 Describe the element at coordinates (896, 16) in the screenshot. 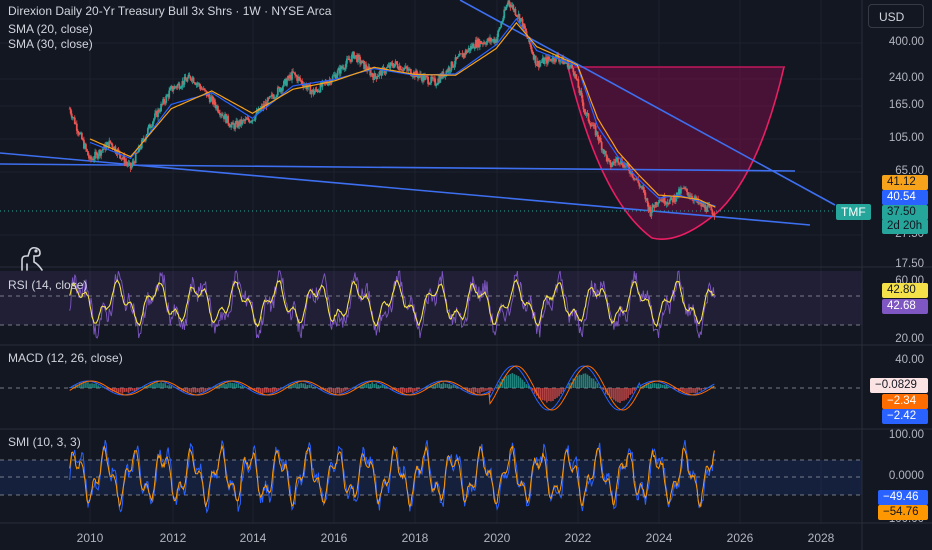

I see `currency-button: USD` at that location.